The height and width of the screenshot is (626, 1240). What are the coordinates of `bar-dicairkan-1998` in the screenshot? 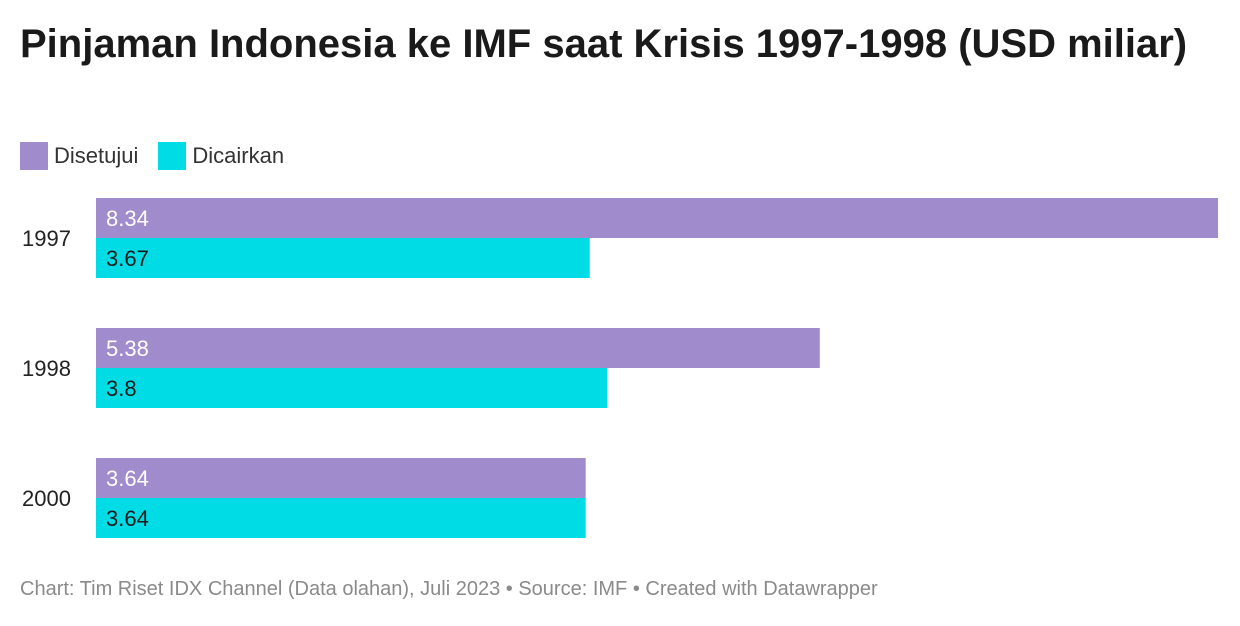 It's located at (352, 388).